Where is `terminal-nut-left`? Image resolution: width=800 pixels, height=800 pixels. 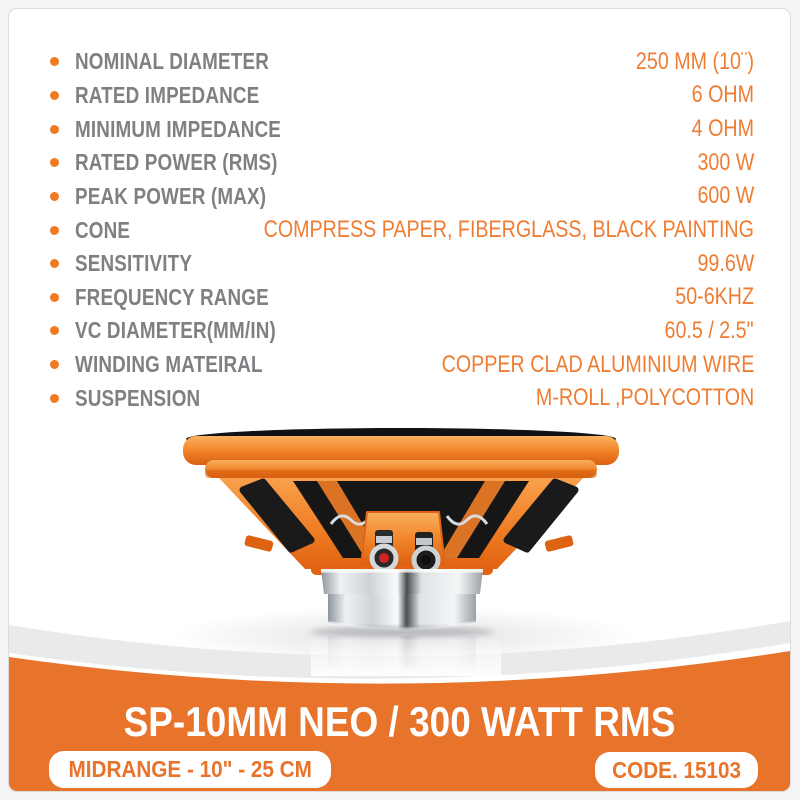
terminal-nut-left is located at coordinates (384, 539).